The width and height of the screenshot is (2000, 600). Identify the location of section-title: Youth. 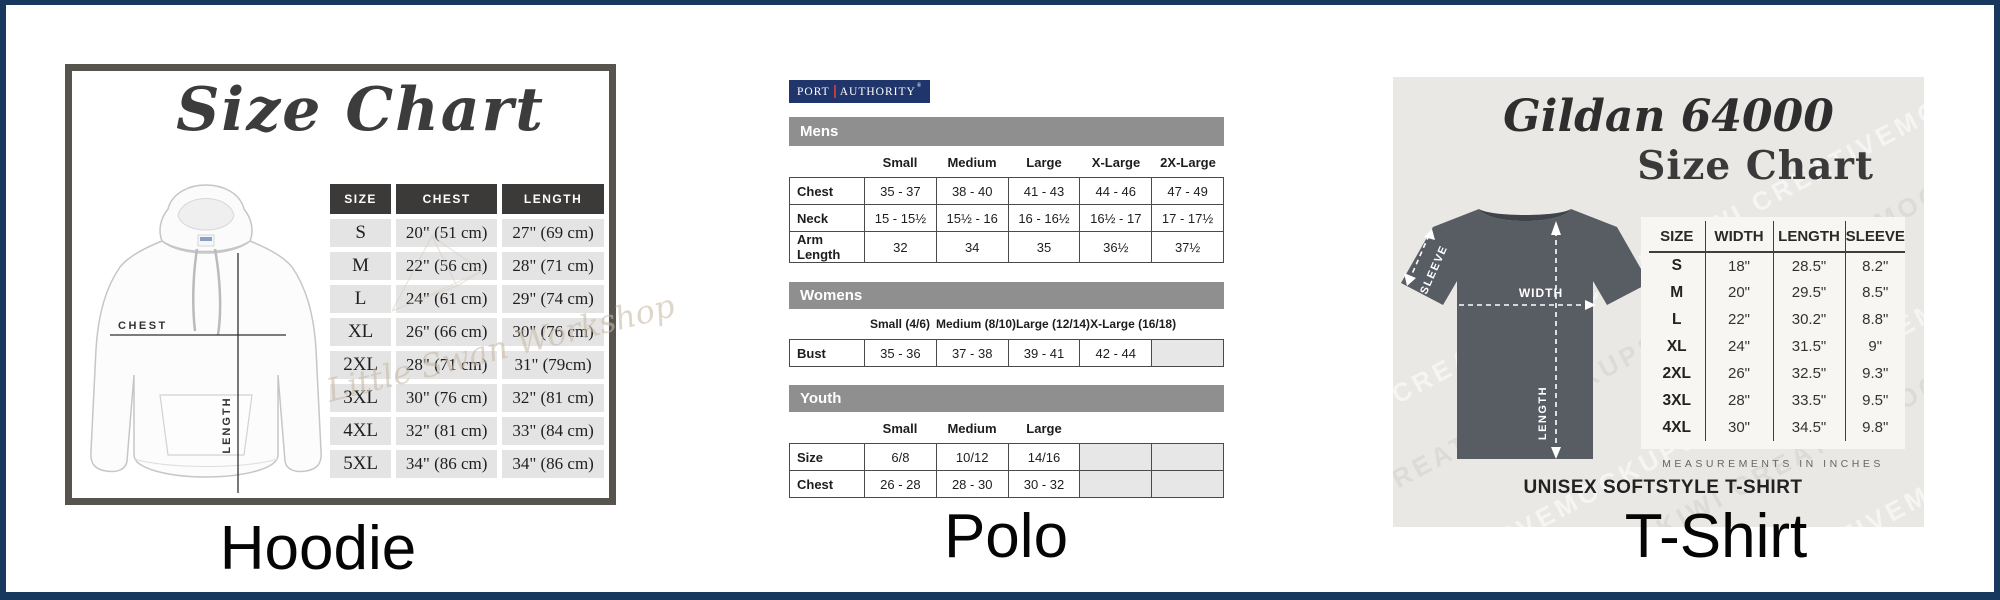
(821, 398).